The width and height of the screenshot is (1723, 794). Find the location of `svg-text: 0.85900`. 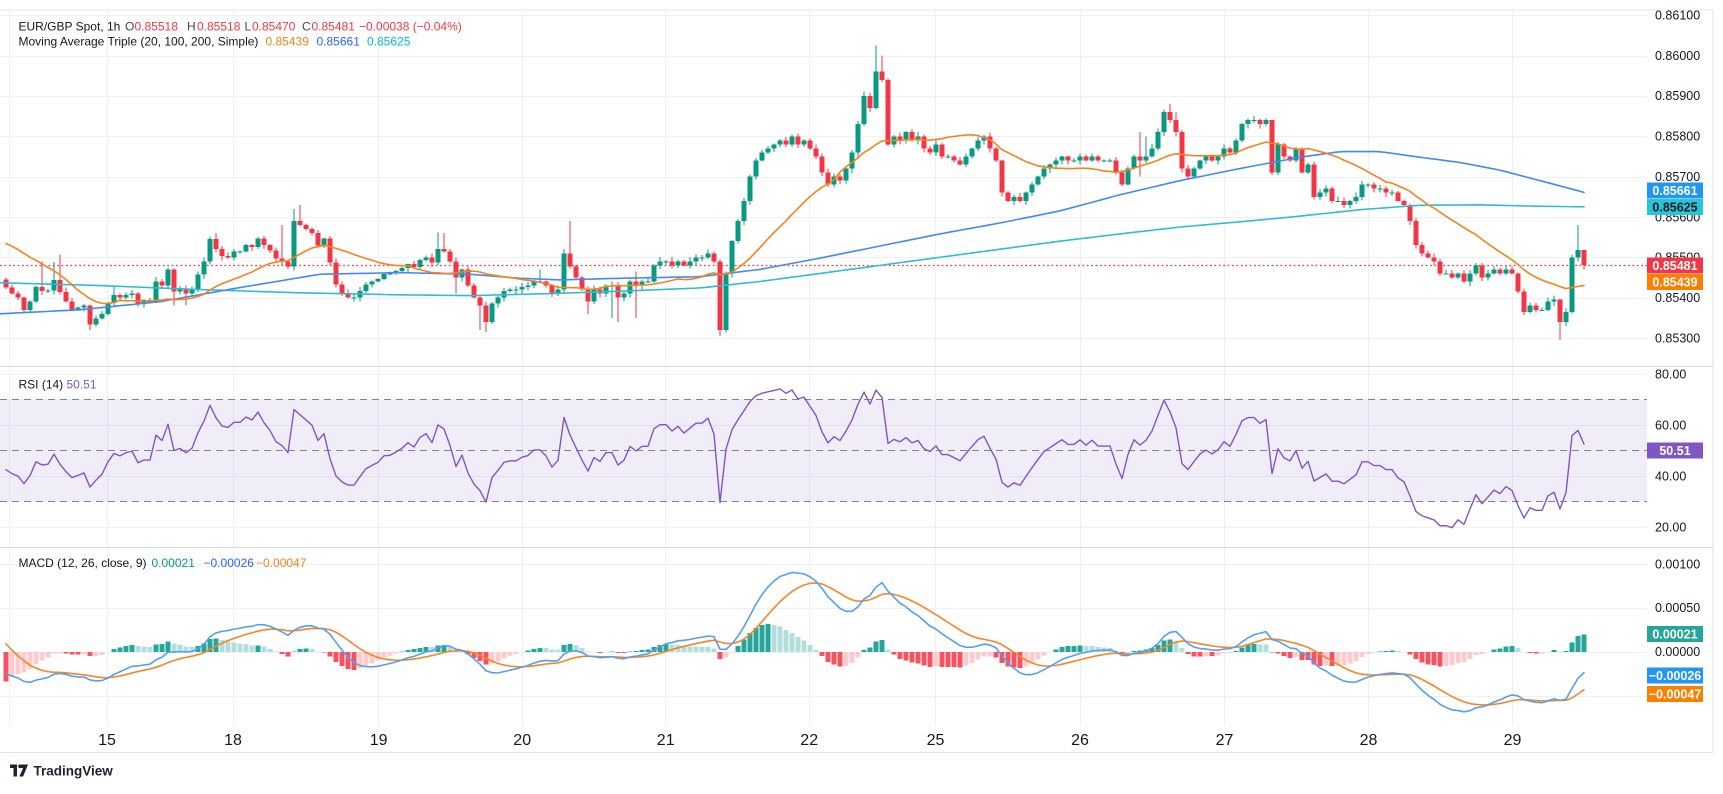

svg-text: 0.85900 is located at coordinates (1677, 96).